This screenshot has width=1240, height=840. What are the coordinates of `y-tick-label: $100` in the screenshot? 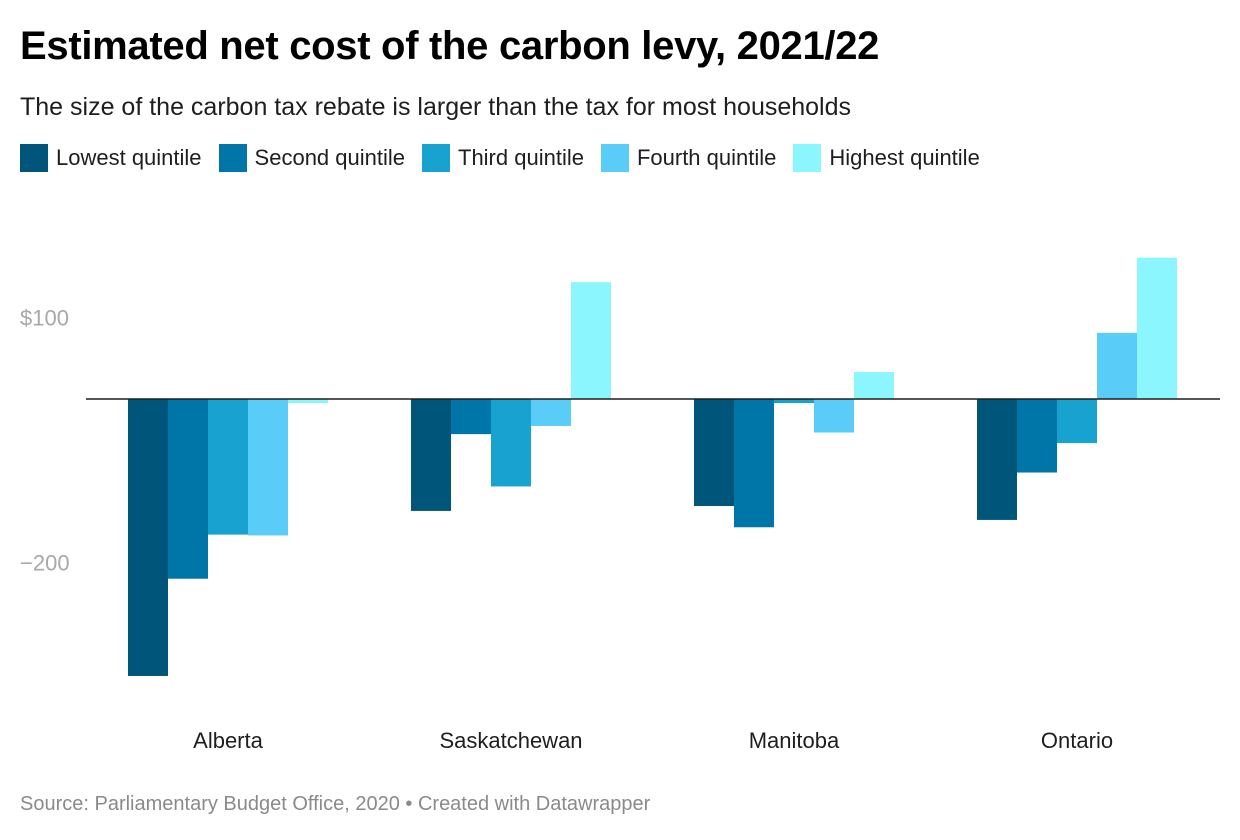 It's located at (44, 317).